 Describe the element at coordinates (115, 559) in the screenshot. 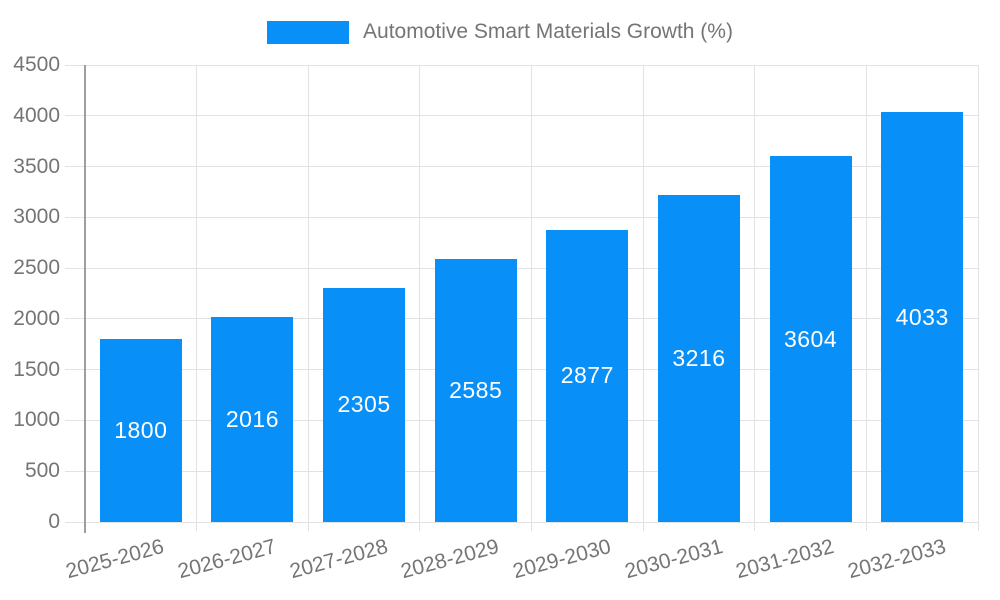

I see `x-axis-tick-label: 2025-2026` at that location.